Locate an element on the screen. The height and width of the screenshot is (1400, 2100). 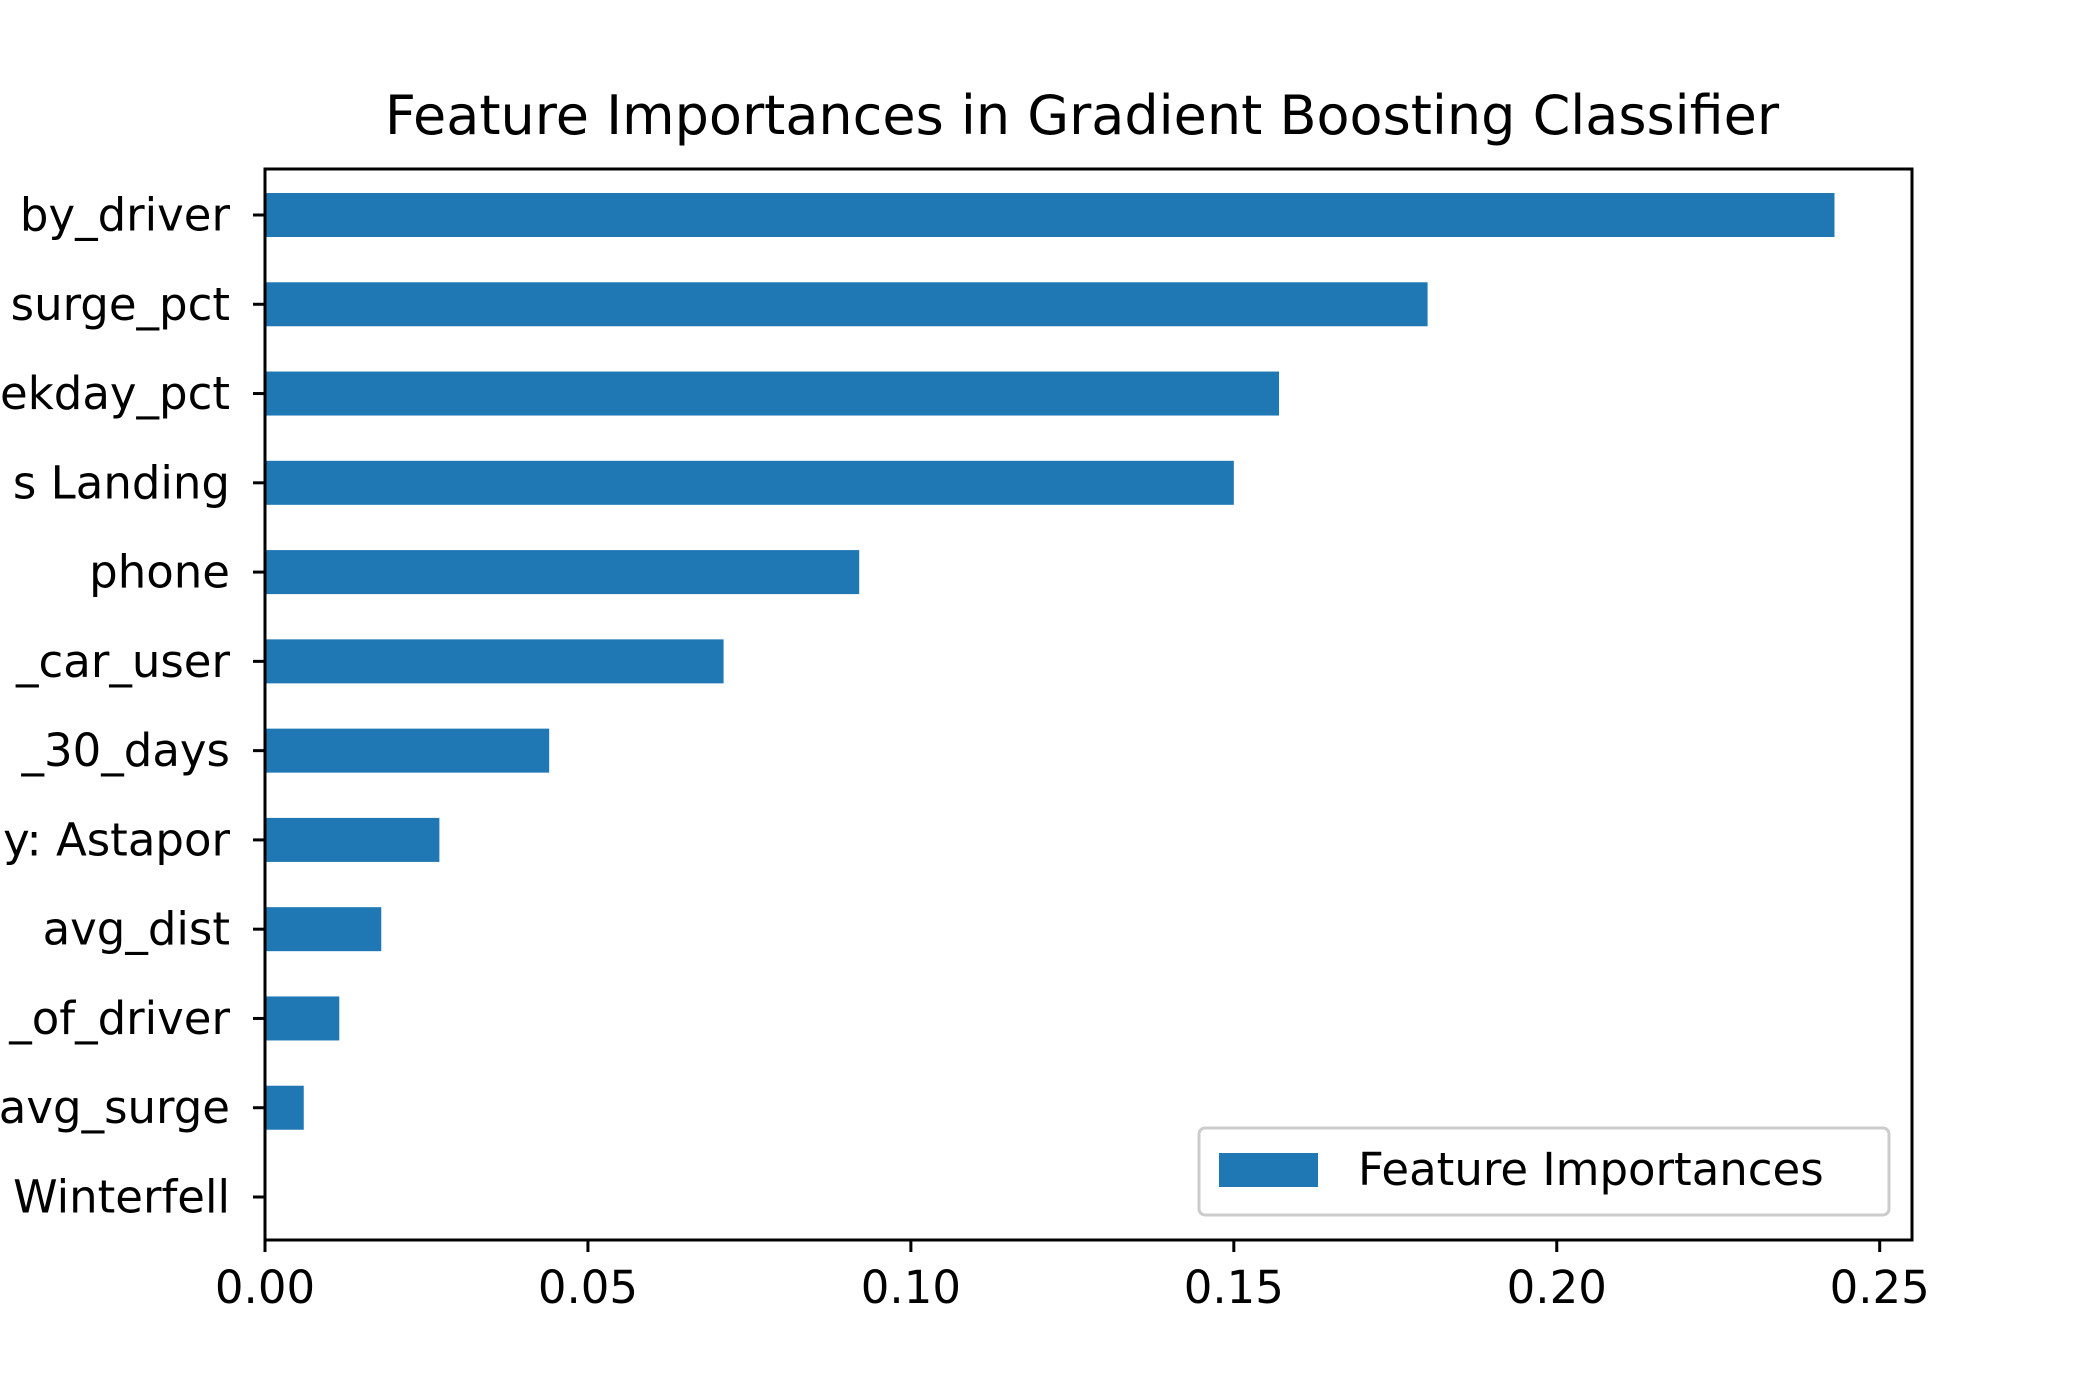
y-tick-label-3: s Landing is located at coordinates (121, 482).